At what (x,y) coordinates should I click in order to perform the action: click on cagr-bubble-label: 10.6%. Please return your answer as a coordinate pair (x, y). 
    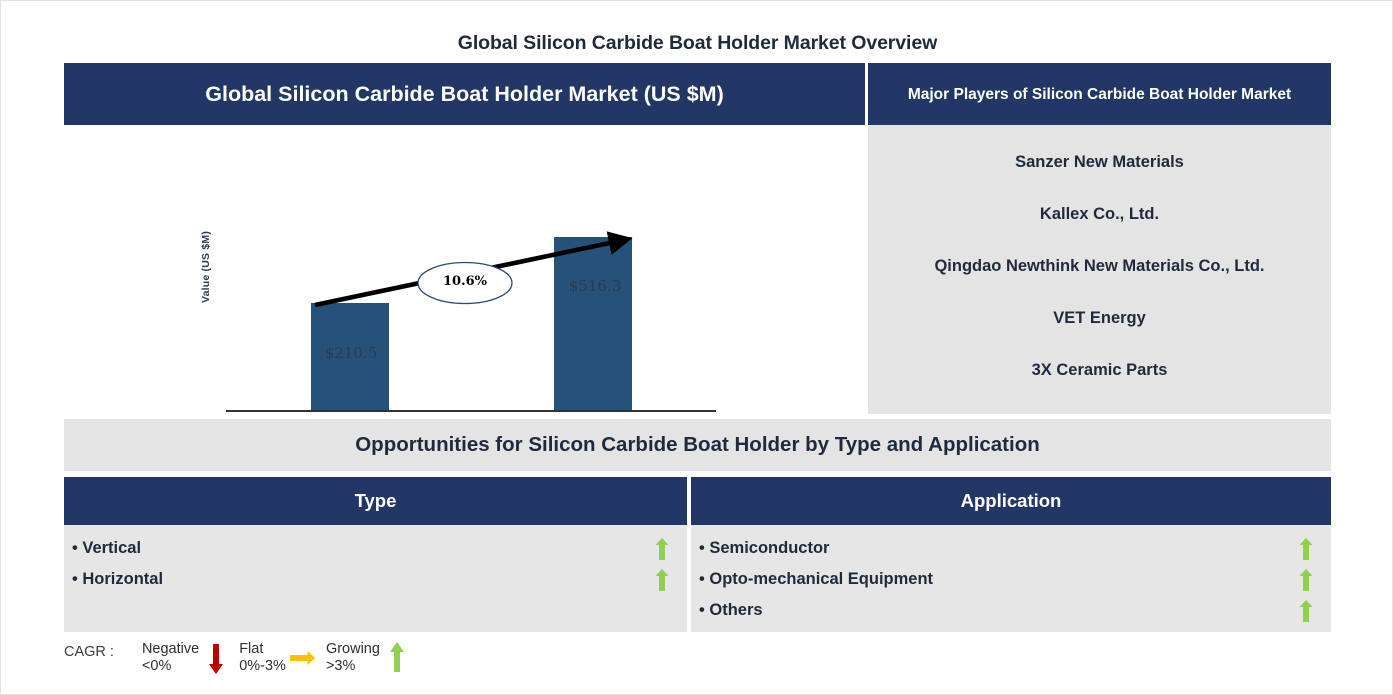
    Looking at the image, I should click on (464, 281).